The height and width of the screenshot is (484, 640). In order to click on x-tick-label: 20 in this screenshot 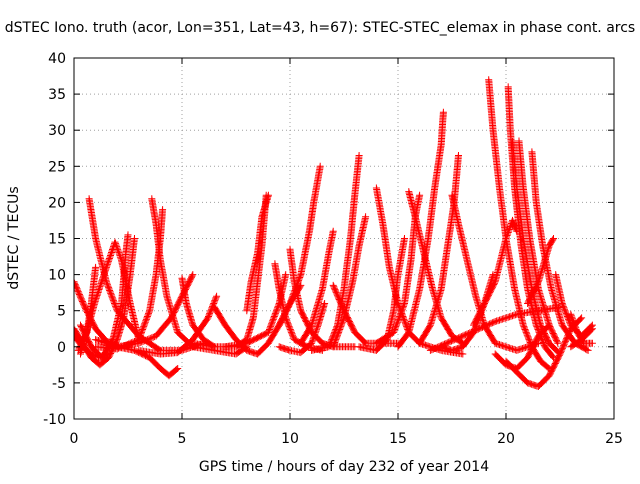, I will do `click(506, 439)`.